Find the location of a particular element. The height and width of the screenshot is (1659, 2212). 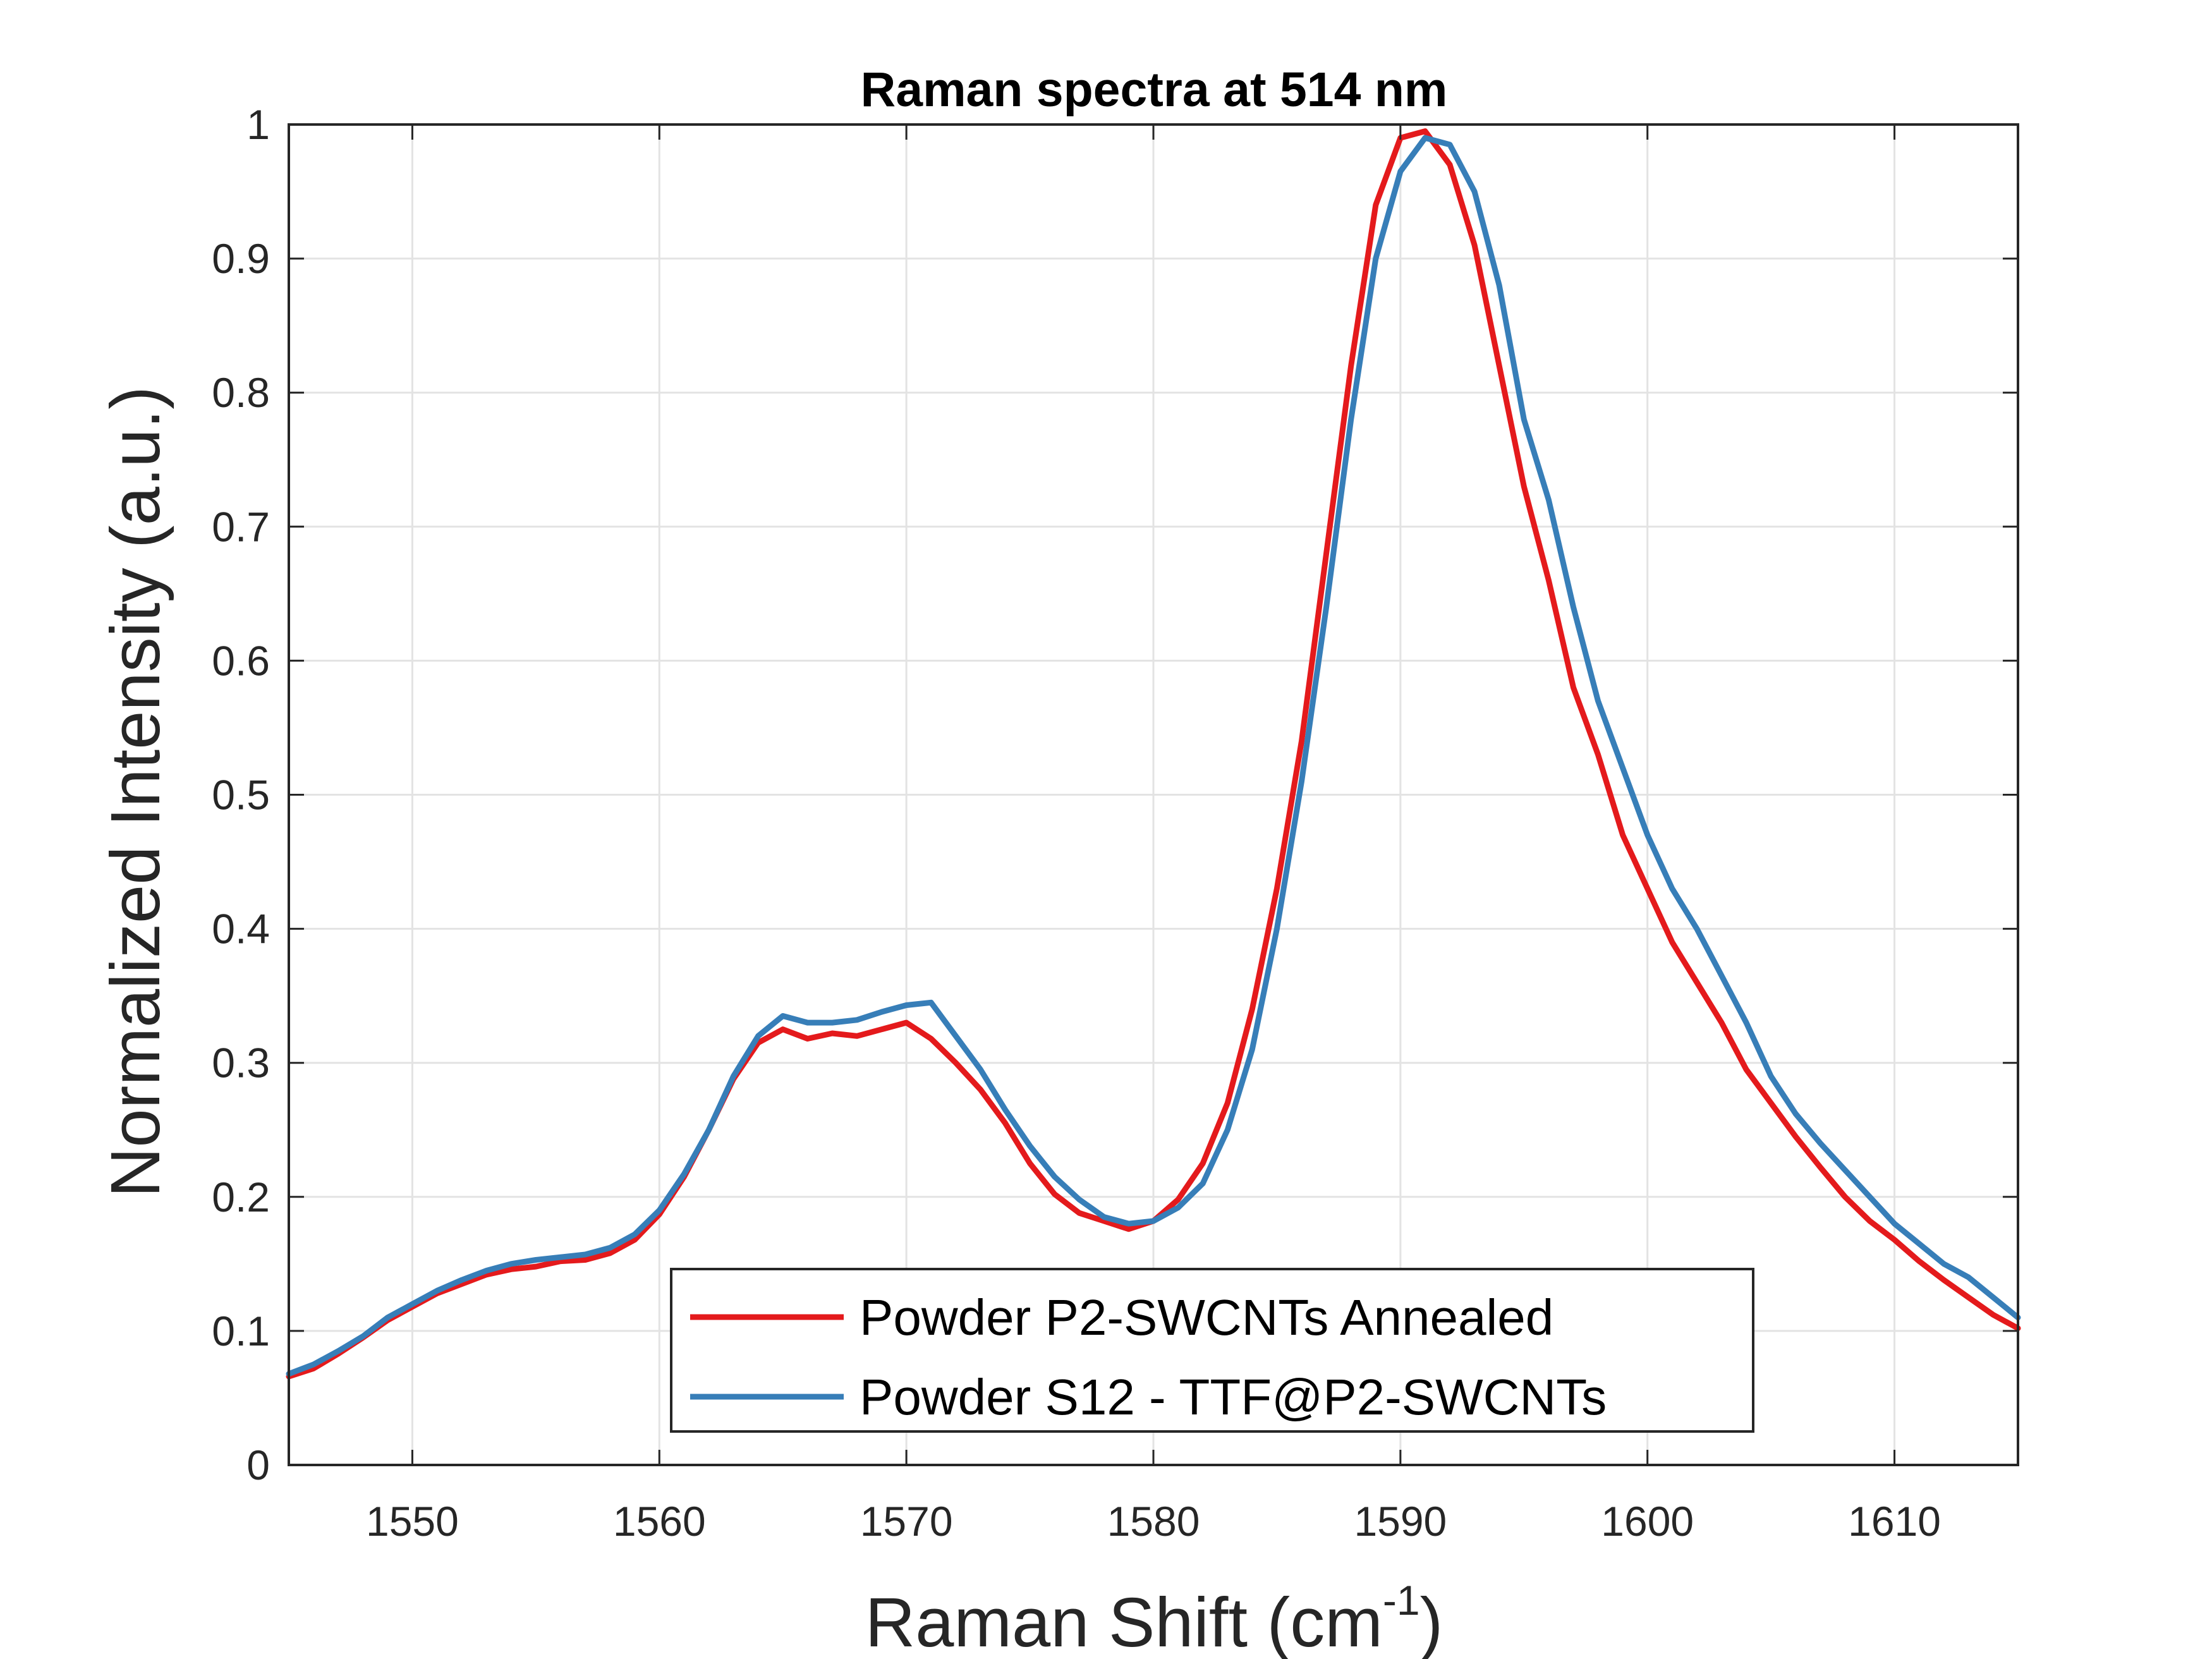

chart-title: Raman spectra at 514 nm is located at coordinates (1154, 90).